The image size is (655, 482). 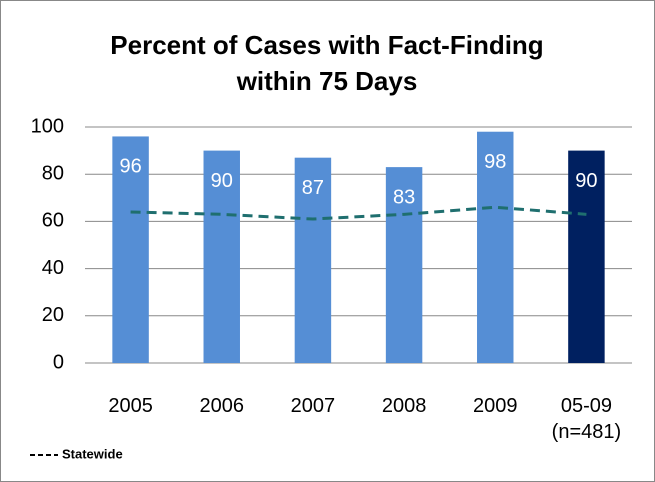 I want to click on y-tick-label: 80, so click(x=53, y=173).